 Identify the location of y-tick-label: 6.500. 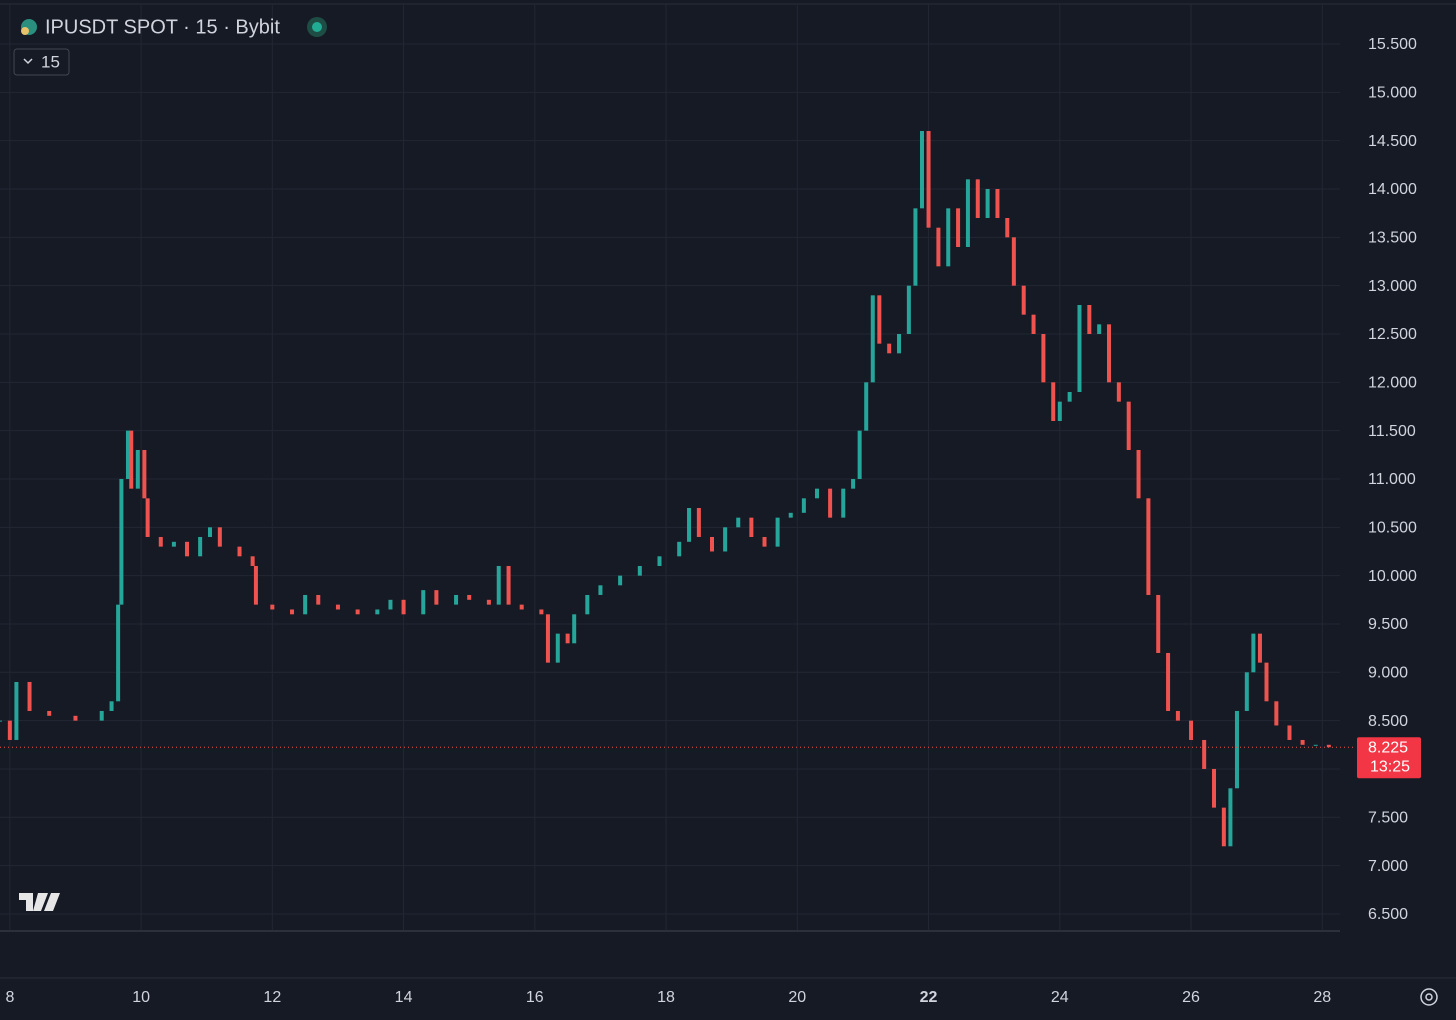
(1388, 914).